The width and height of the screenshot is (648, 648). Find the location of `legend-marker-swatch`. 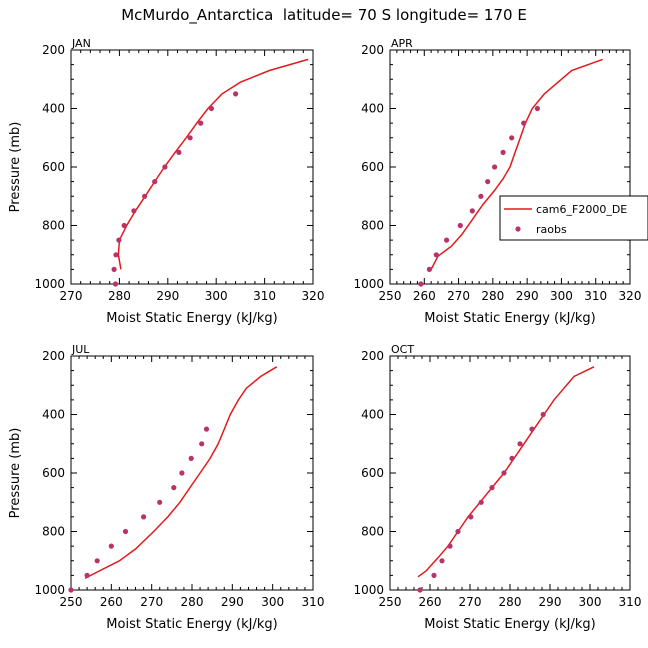

legend-marker-swatch is located at coordinates (518, 229).